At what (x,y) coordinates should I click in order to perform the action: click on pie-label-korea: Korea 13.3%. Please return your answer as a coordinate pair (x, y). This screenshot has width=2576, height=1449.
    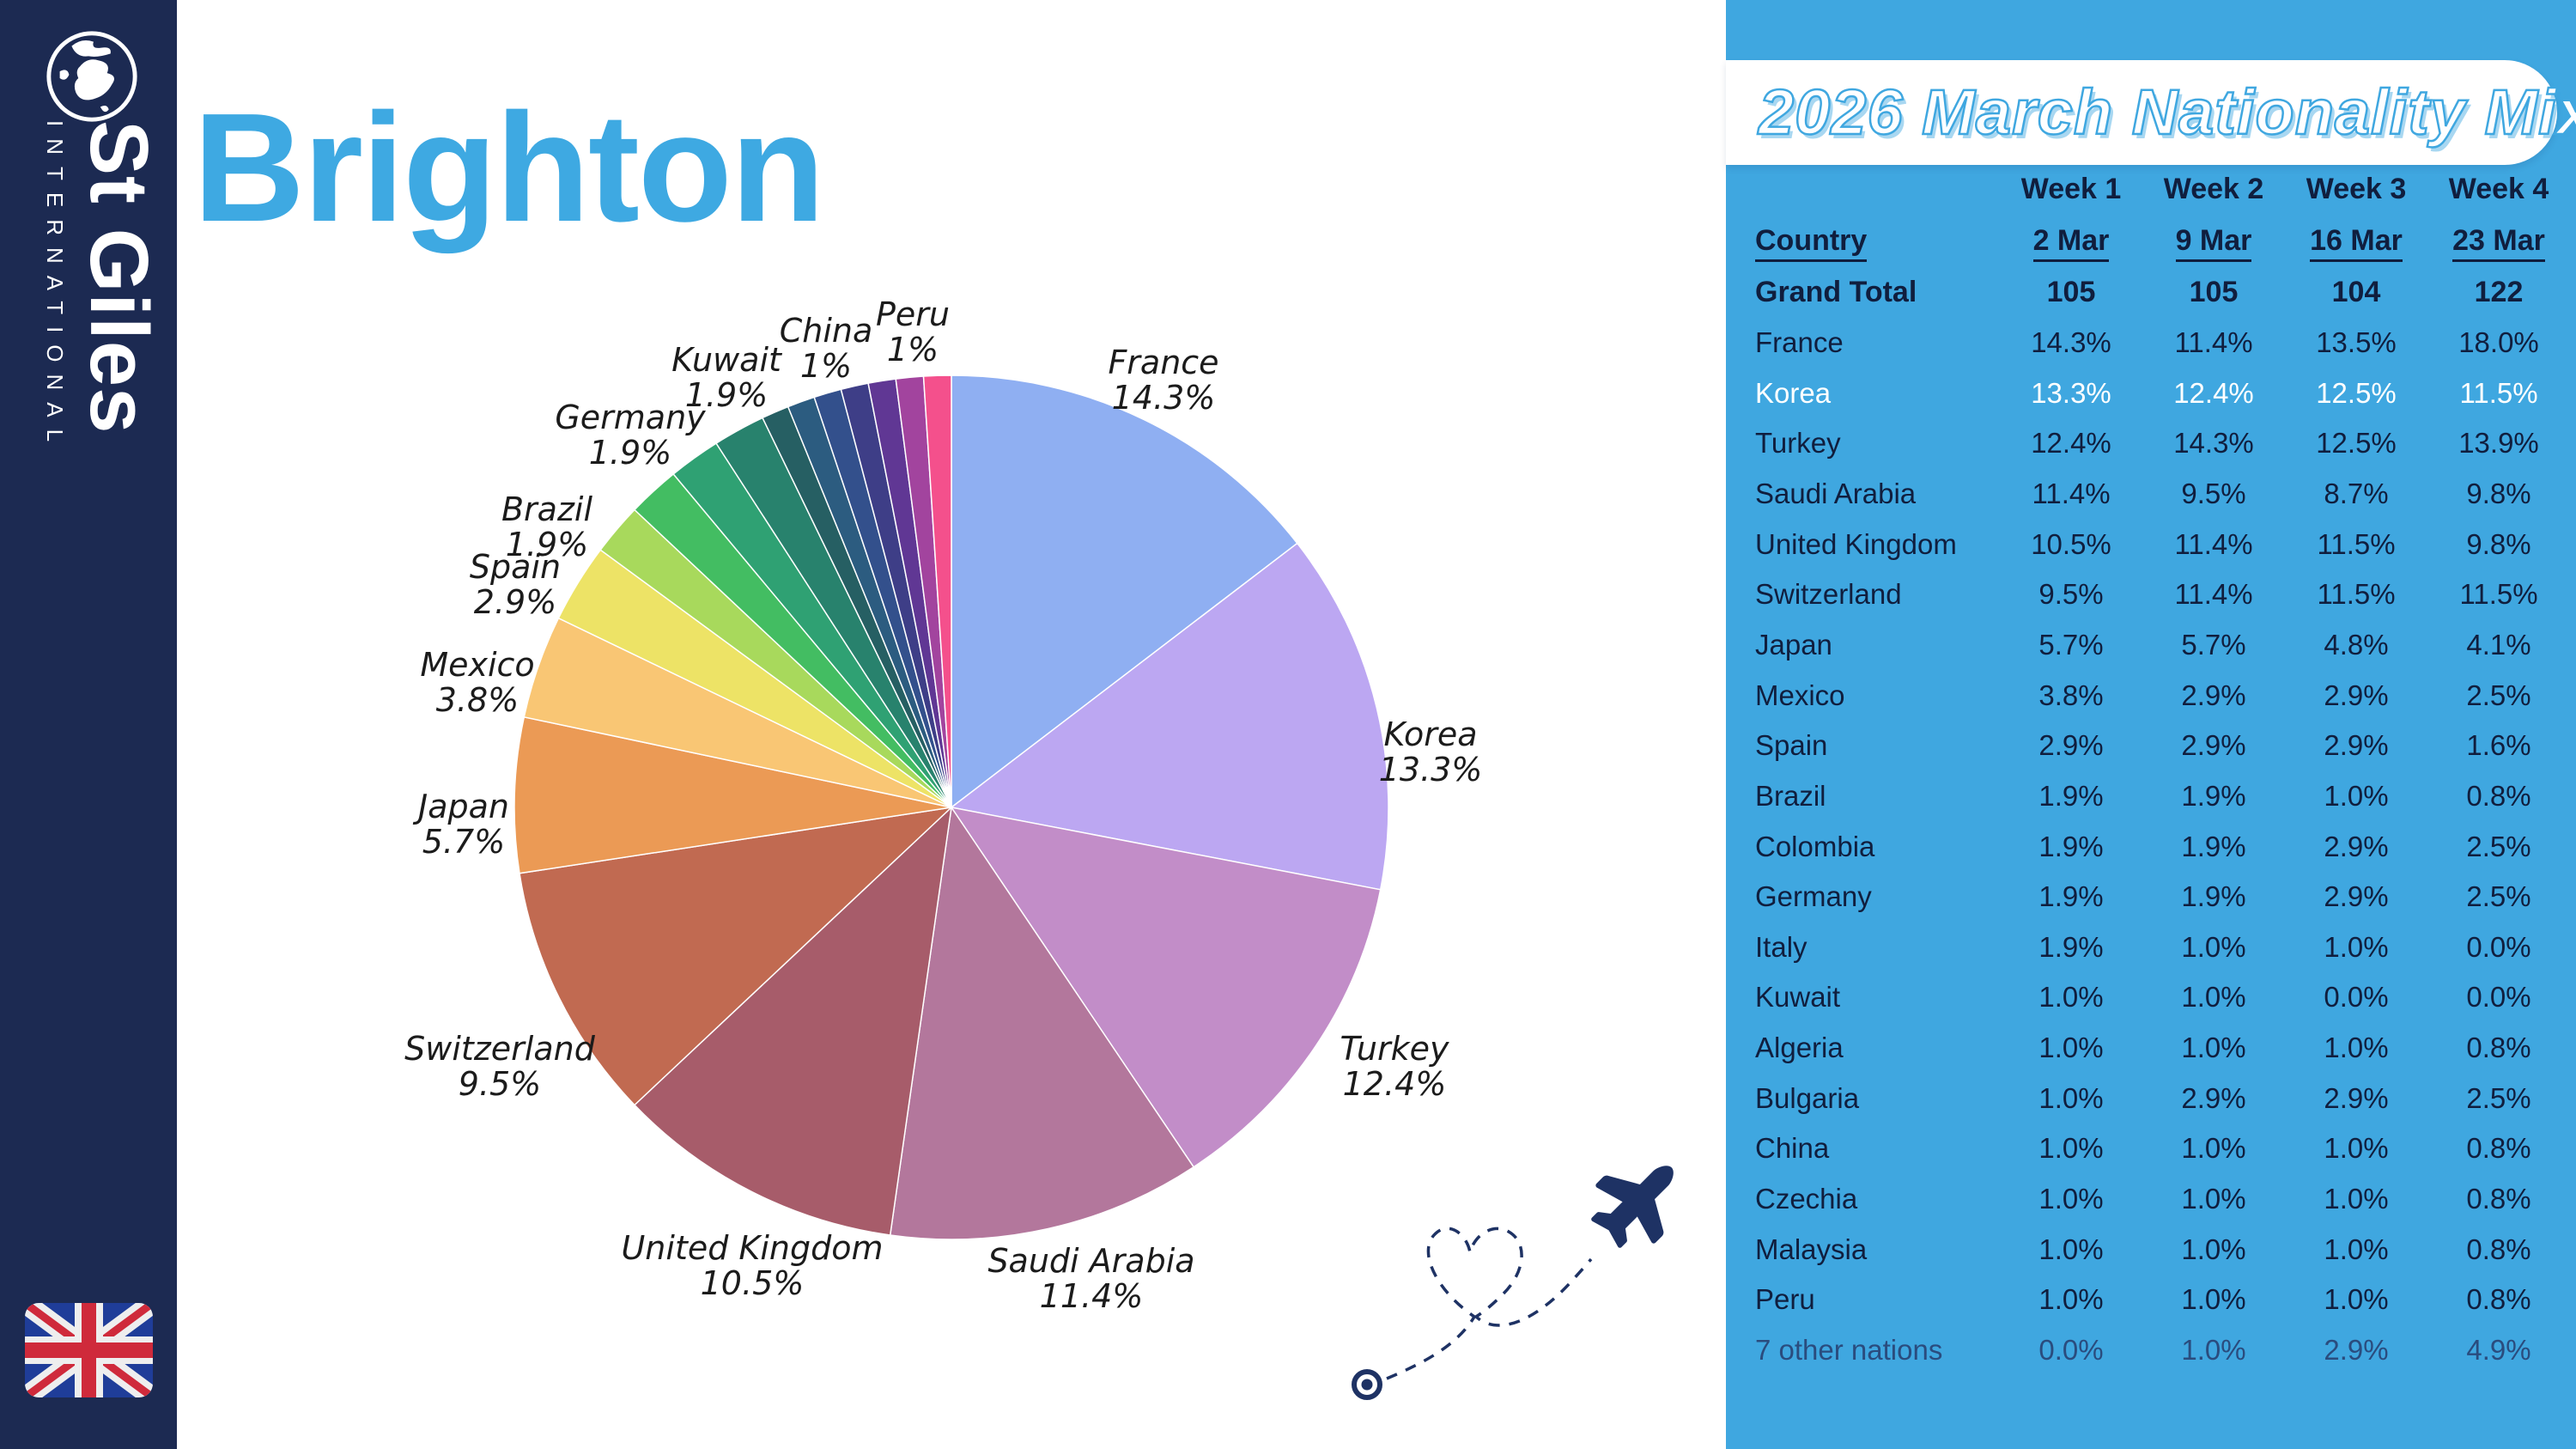
    Looking at the image, I should click on (1430, 751).